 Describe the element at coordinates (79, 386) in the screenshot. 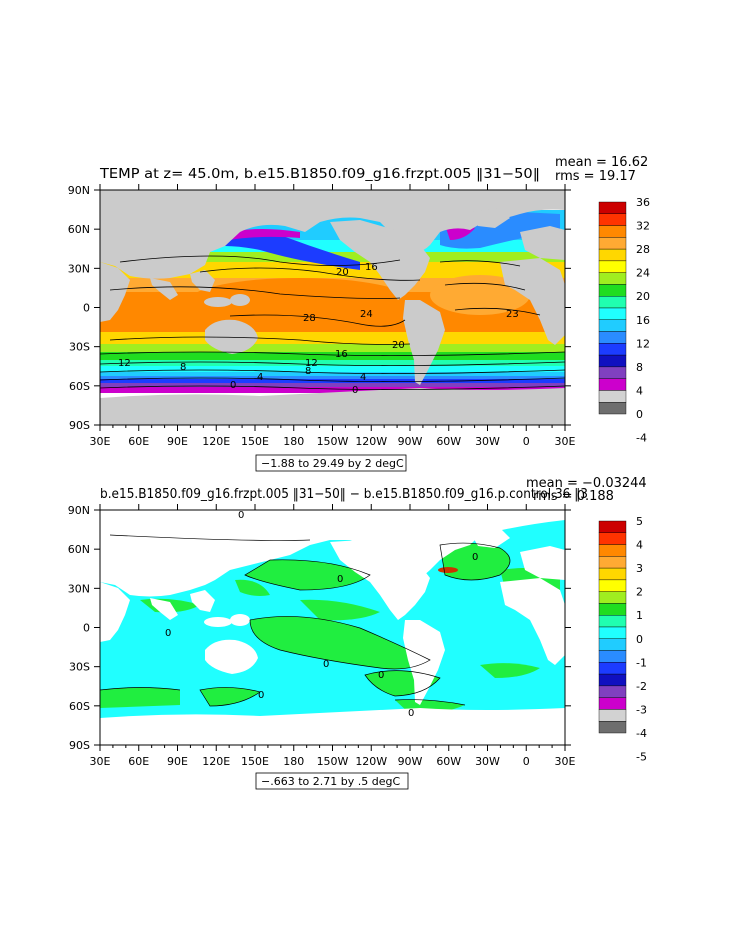

I see `y-tick-label: 60S` at that location.